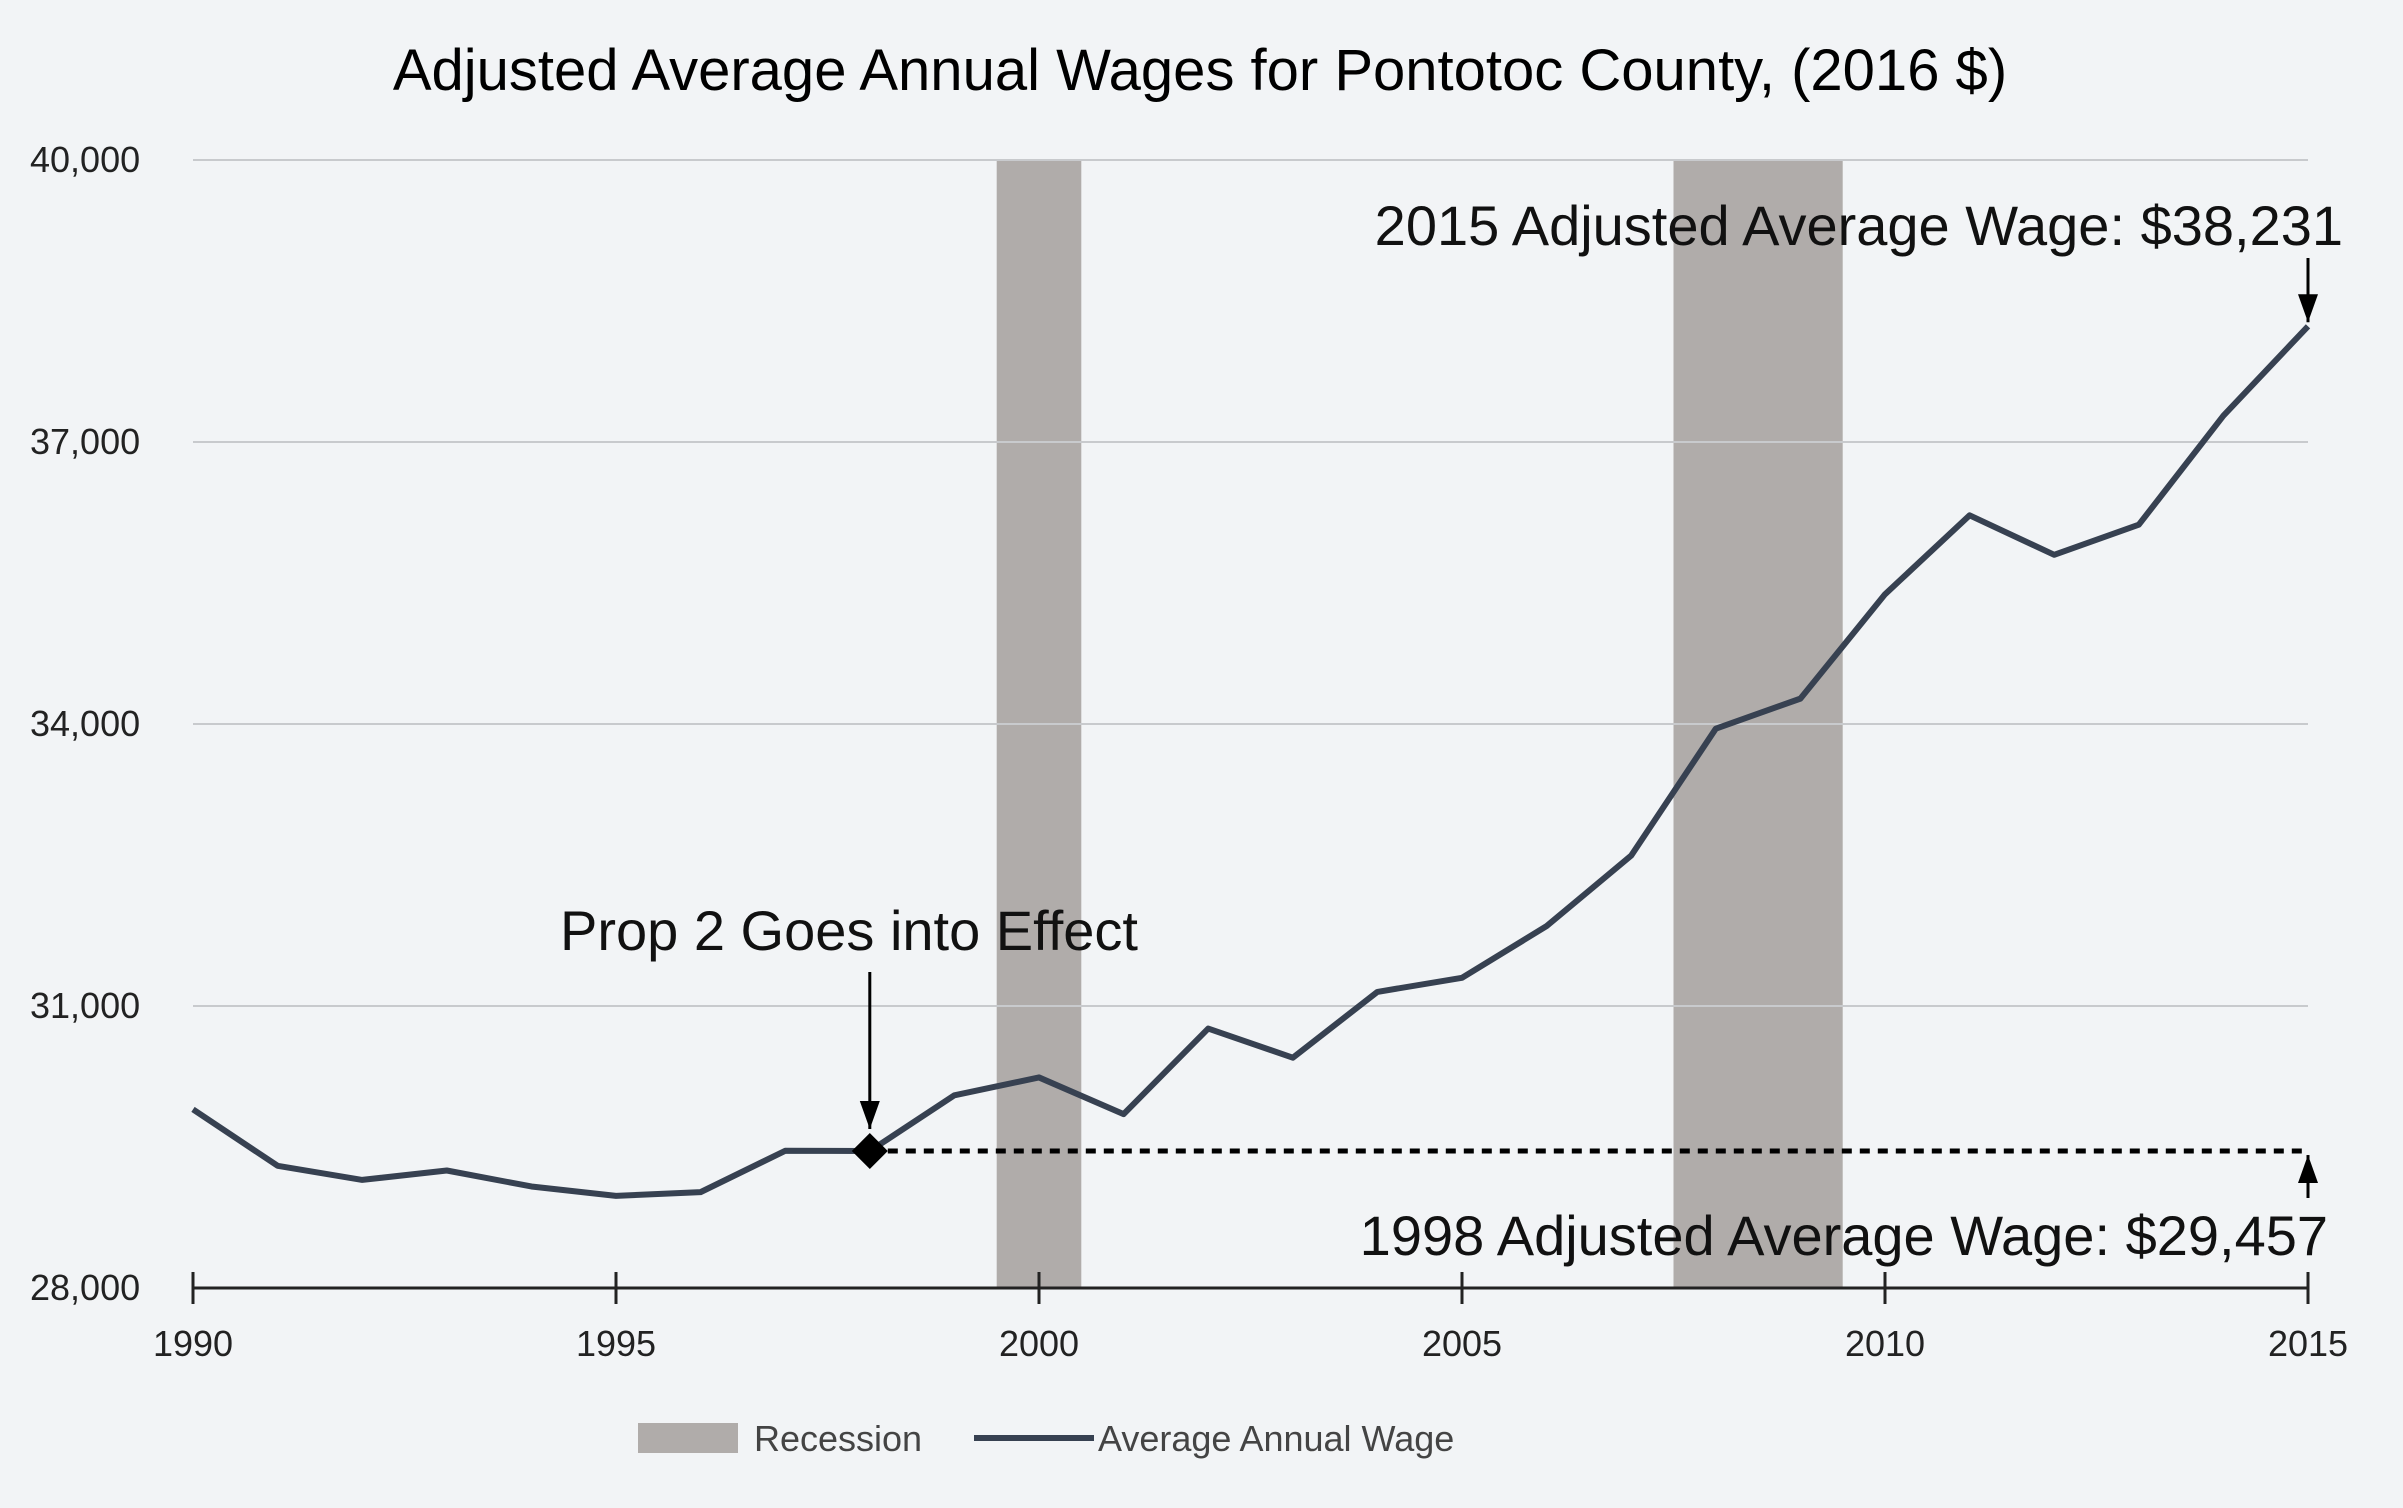 This screenshot has height=1508, width=2403. What do you see at coordinates (85, 159) in the screenshot?
I see `y-tick-label: 40,000` at bounding box center [85, 159].